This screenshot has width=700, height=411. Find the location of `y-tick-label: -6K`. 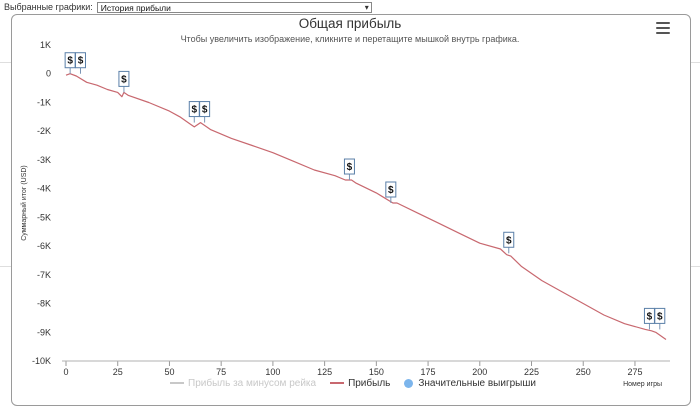

y-tick-label: -6K is located at coordinates (44, 246).